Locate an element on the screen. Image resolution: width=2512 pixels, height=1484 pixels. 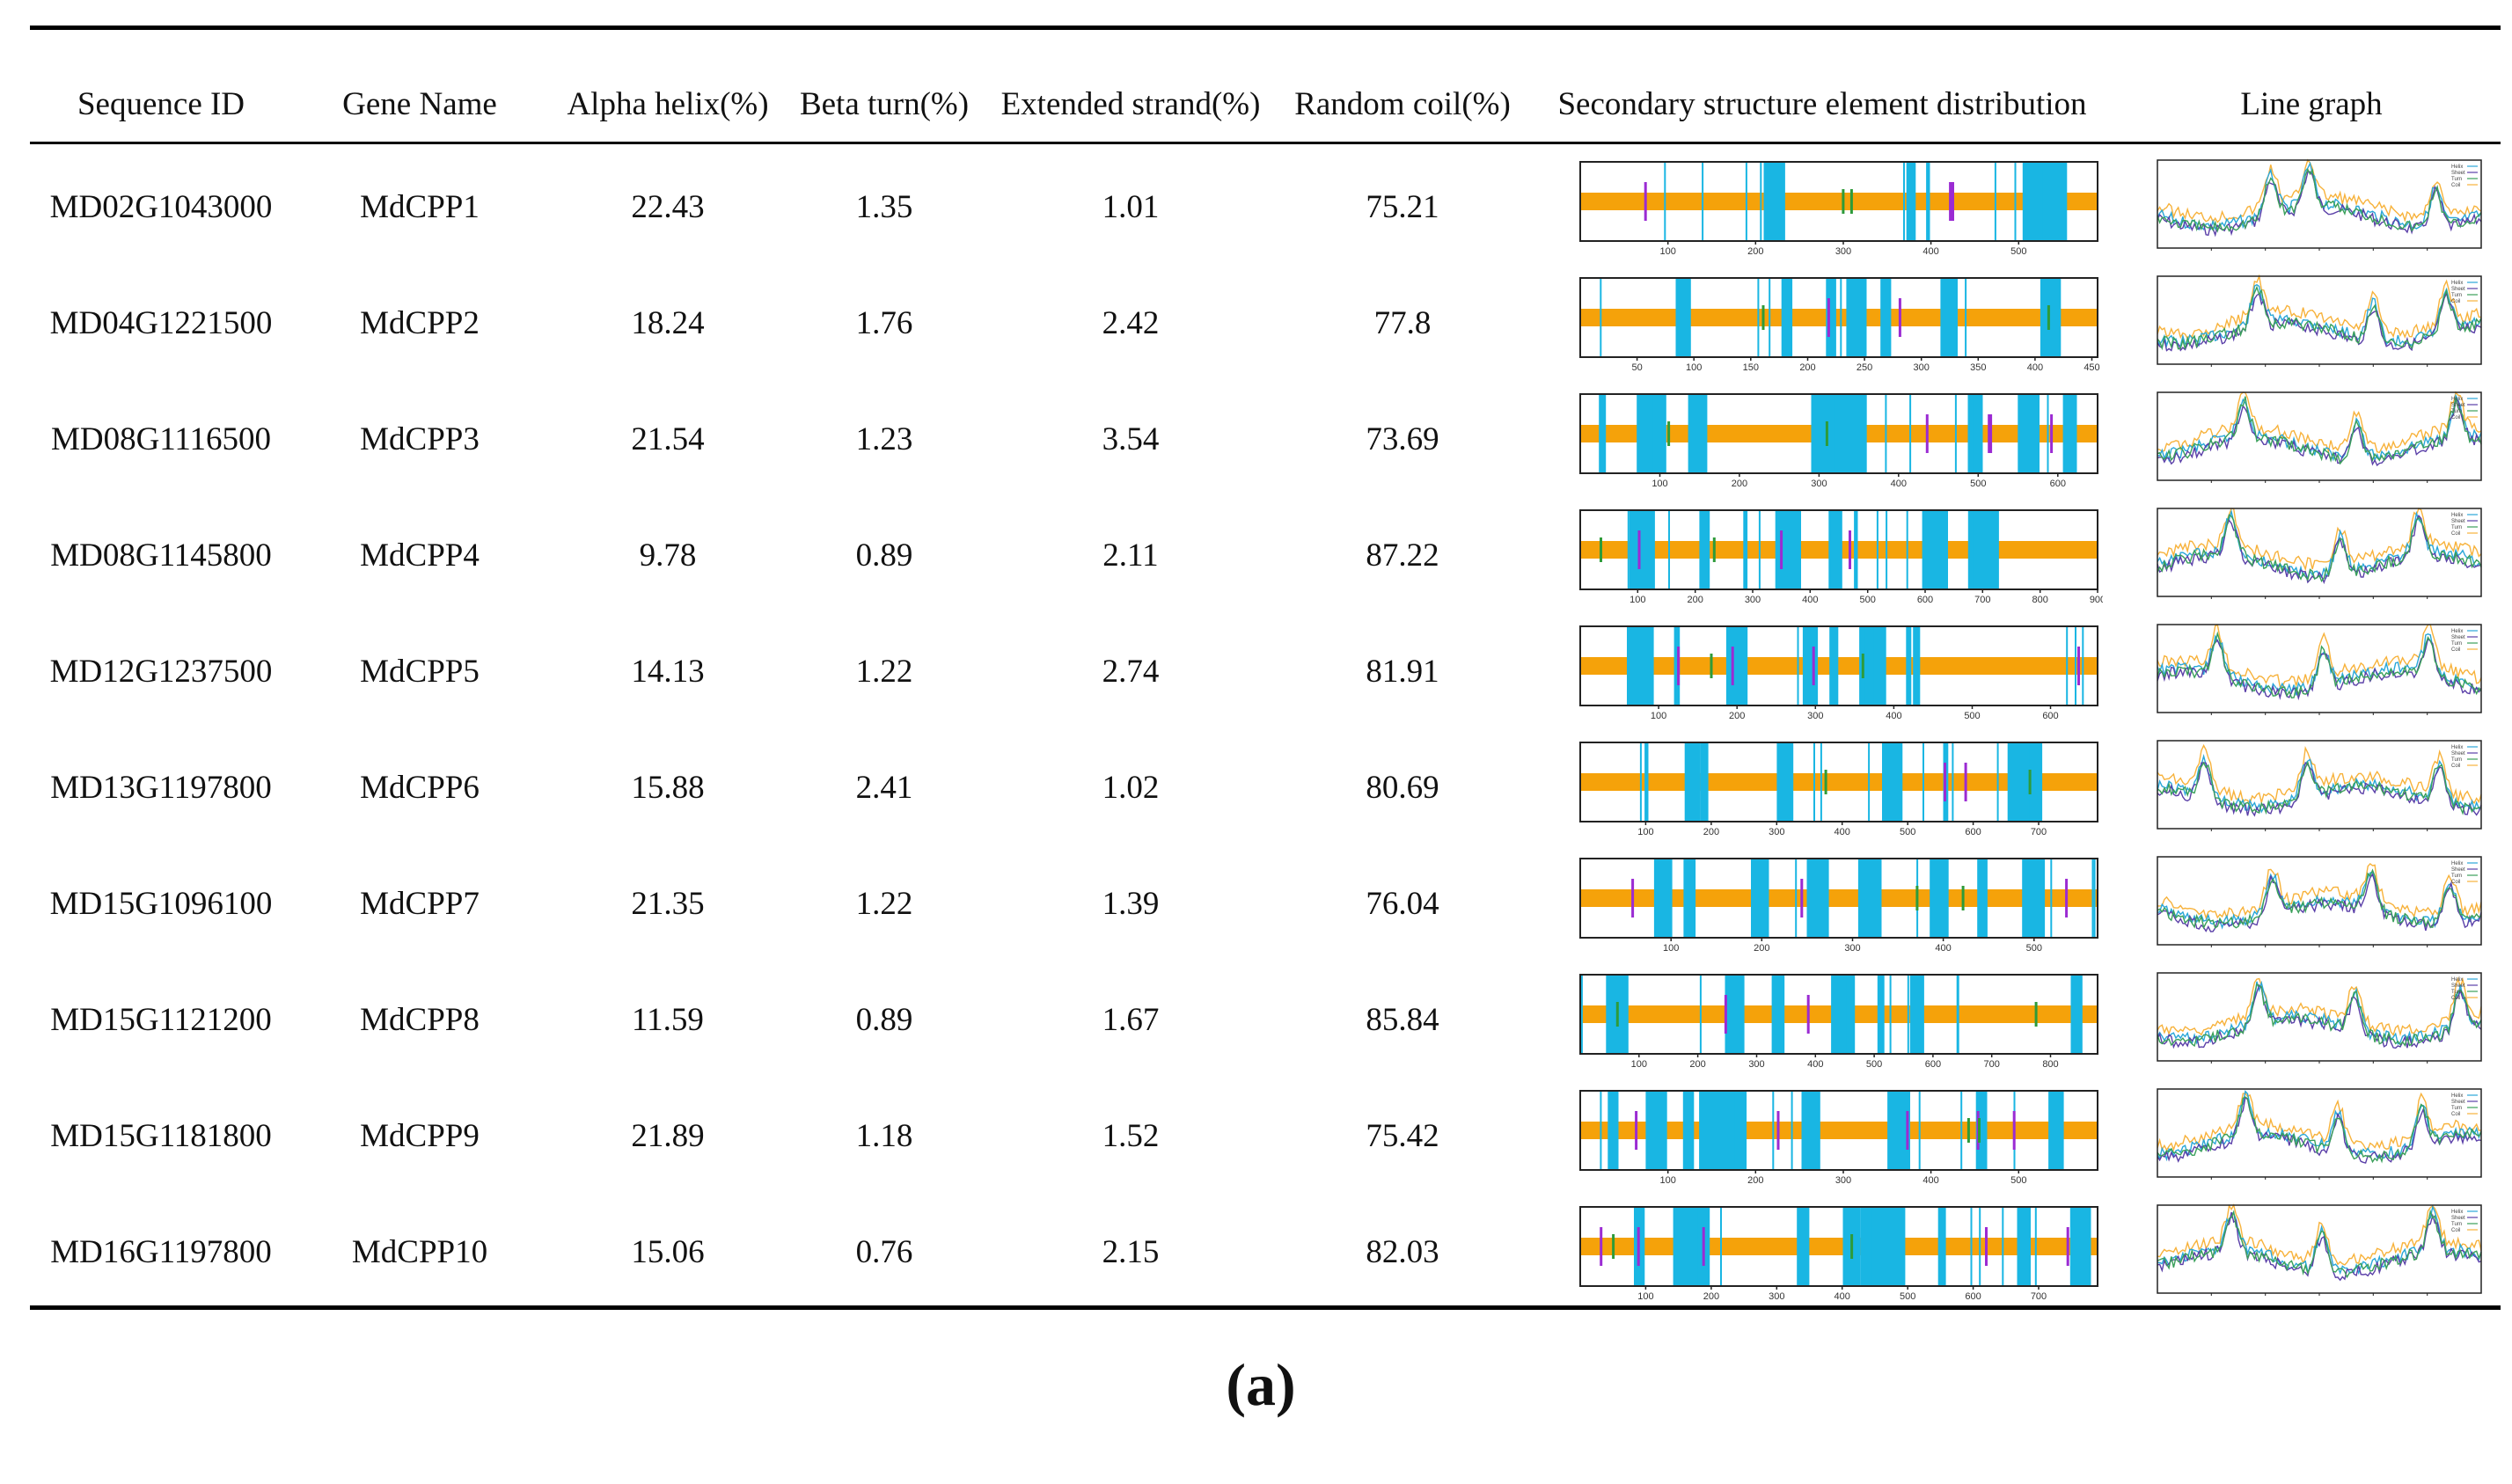
ss-tick-label: 300 is located at coordinates (1819, 484).